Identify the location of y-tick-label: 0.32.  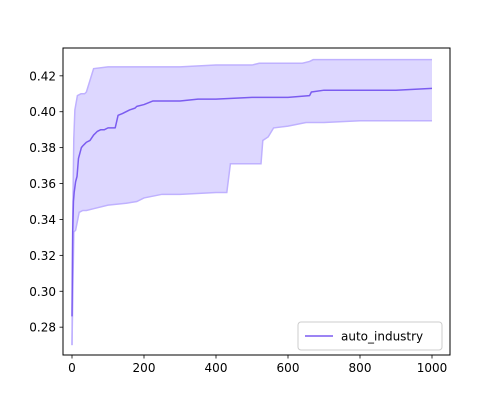
(42, 256).